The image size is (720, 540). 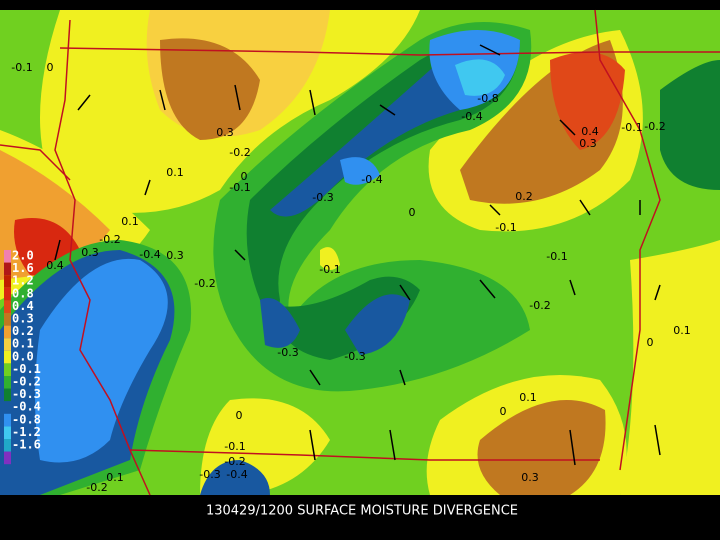 I want to click on legend-label: 0.3, so click(x=23, y=319).